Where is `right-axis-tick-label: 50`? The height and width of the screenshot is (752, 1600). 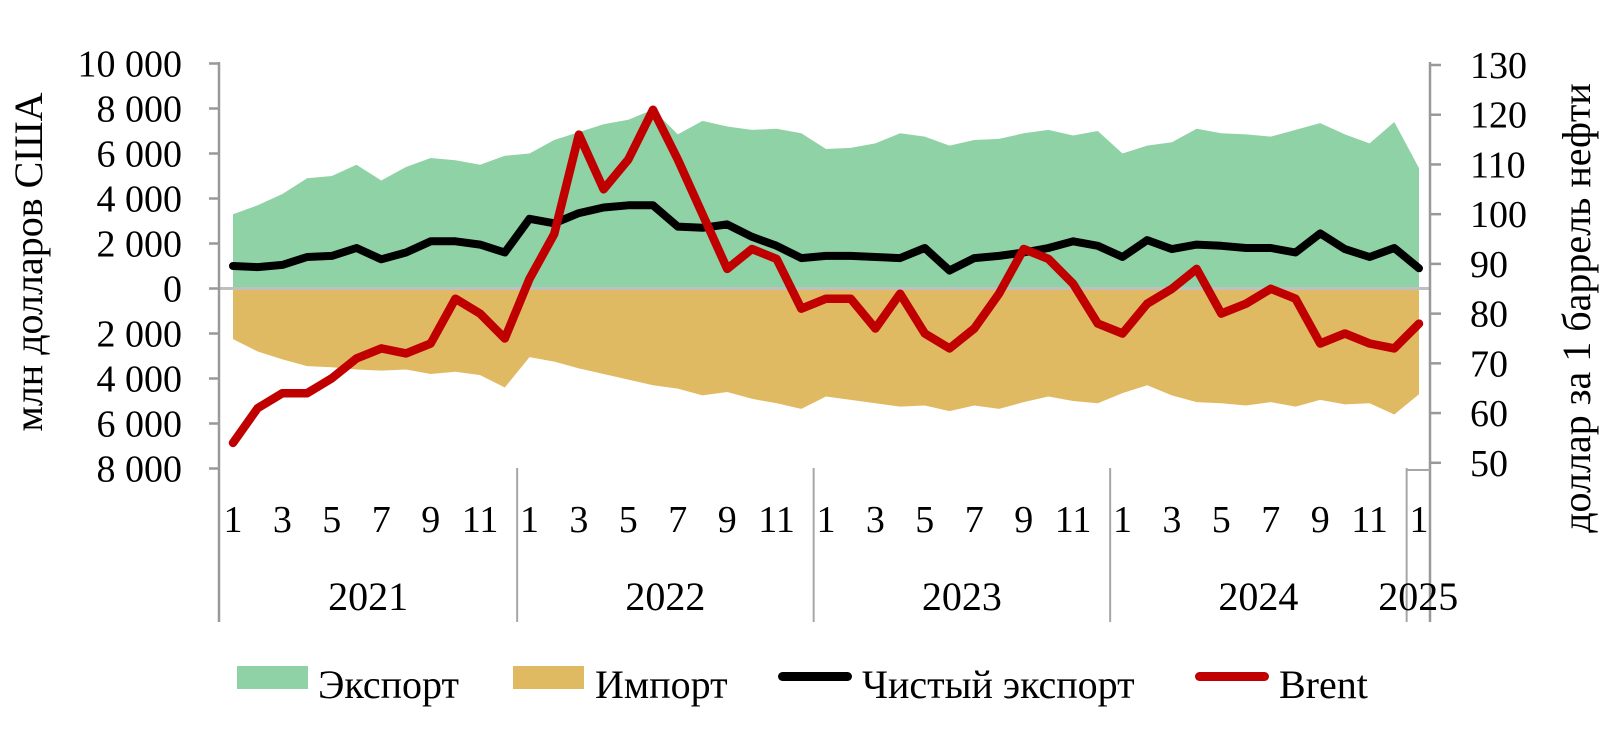 right-axis-tick-label: 50 is located at coordinates (1489, 464).